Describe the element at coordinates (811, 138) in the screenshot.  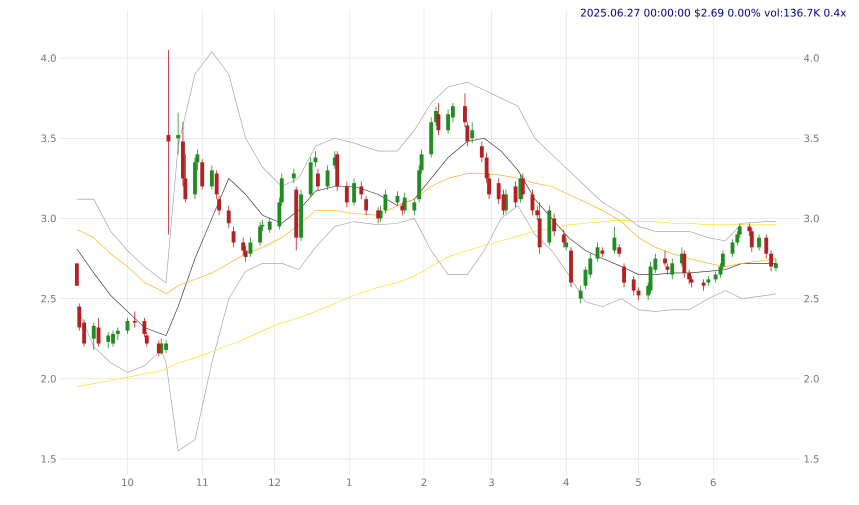
I see `y2-tick-label: 3.5` at that location.